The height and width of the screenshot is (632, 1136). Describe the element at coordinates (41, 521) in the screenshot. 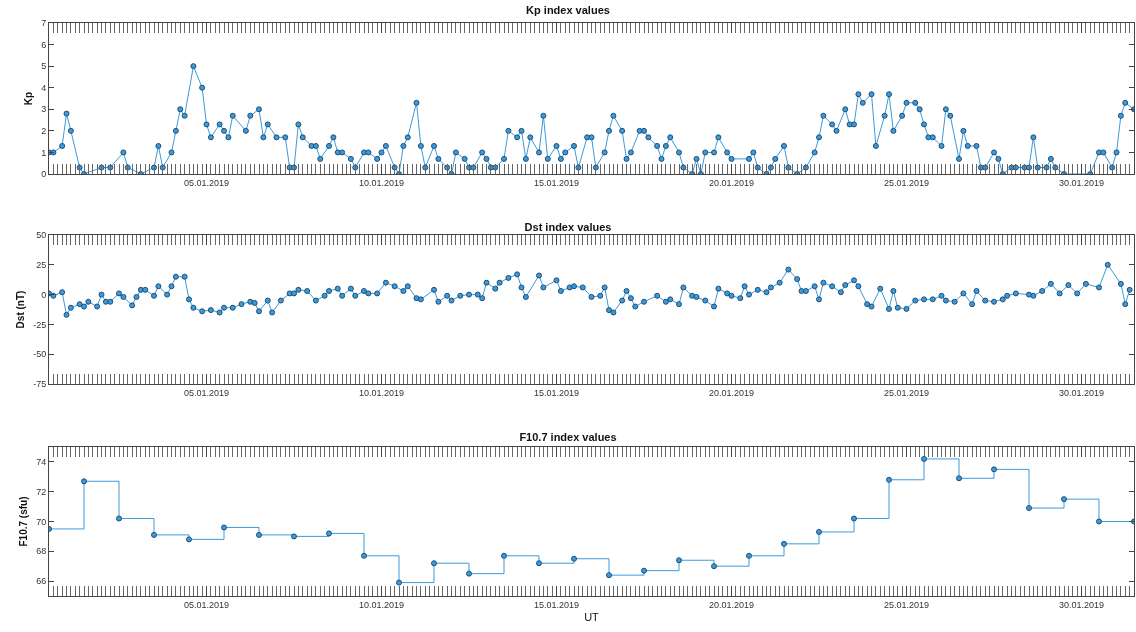

I see `y-tick-label: 70` at that location.